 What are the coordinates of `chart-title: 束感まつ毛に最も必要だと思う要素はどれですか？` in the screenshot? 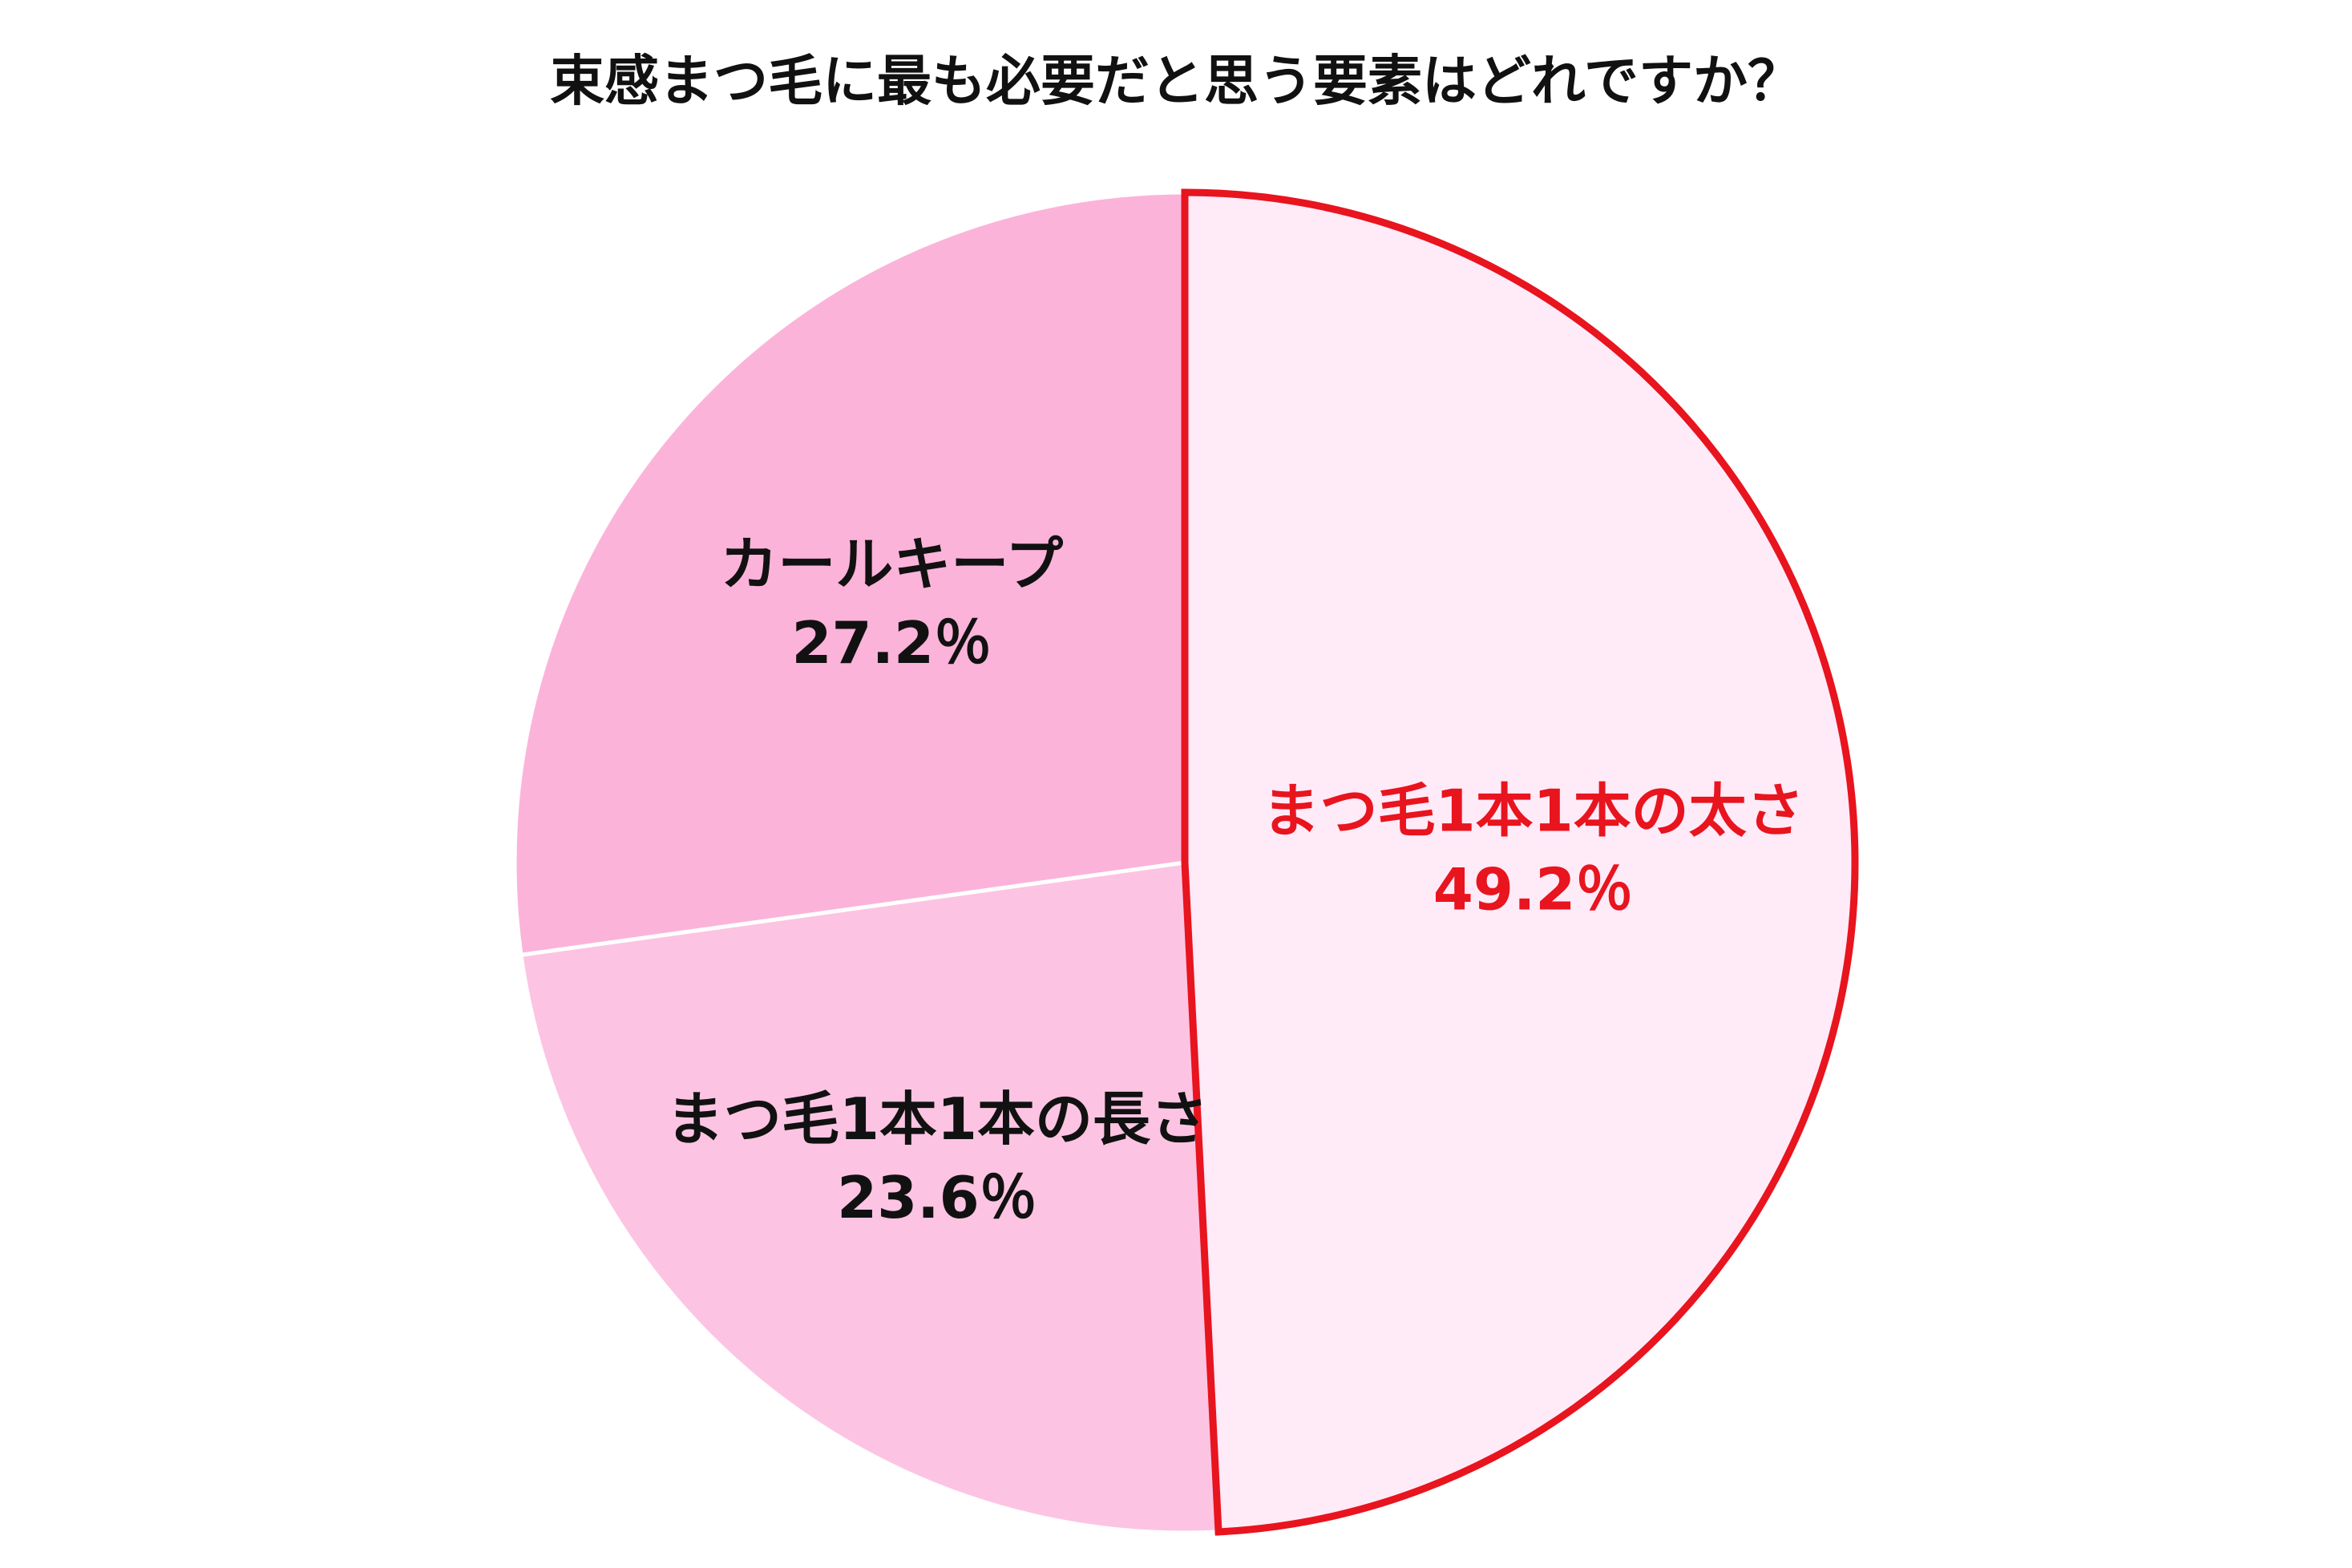 It's located at (1176, 82).